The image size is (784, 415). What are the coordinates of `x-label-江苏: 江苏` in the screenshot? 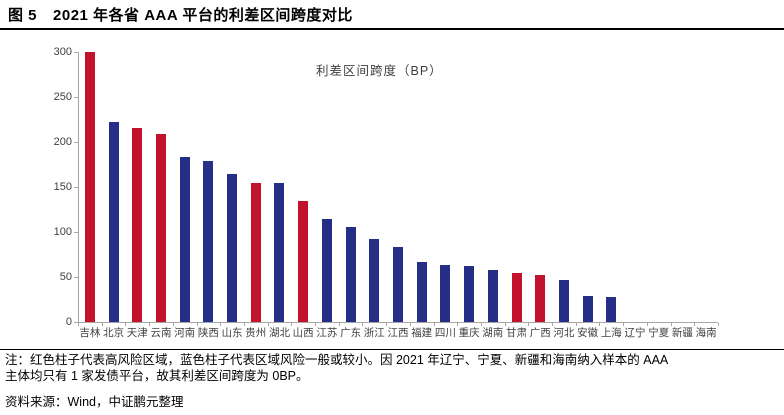 It's located at (327, 333).